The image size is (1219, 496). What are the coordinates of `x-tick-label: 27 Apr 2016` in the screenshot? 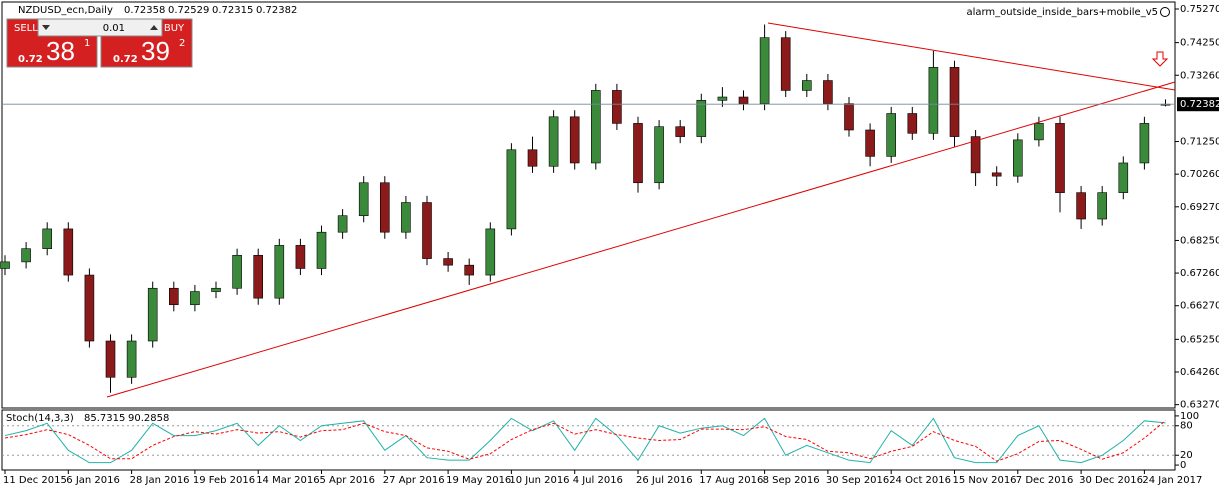 It's located at (414, 480).